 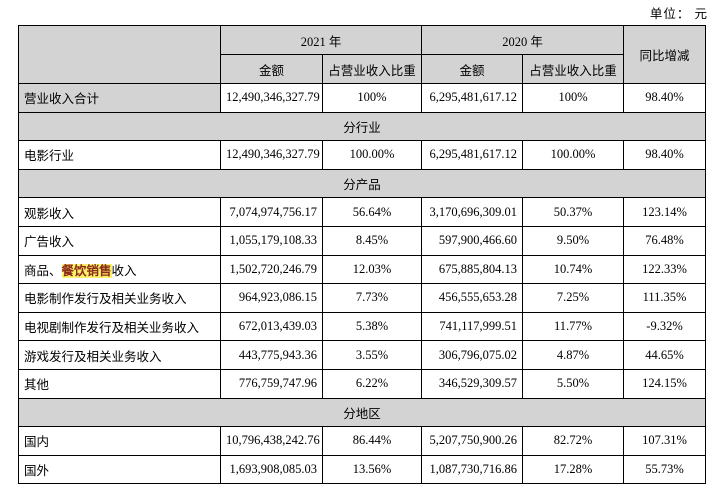 I want to click on ratio-2021-header: 占营业收入比重, so click(x=372, y=69).